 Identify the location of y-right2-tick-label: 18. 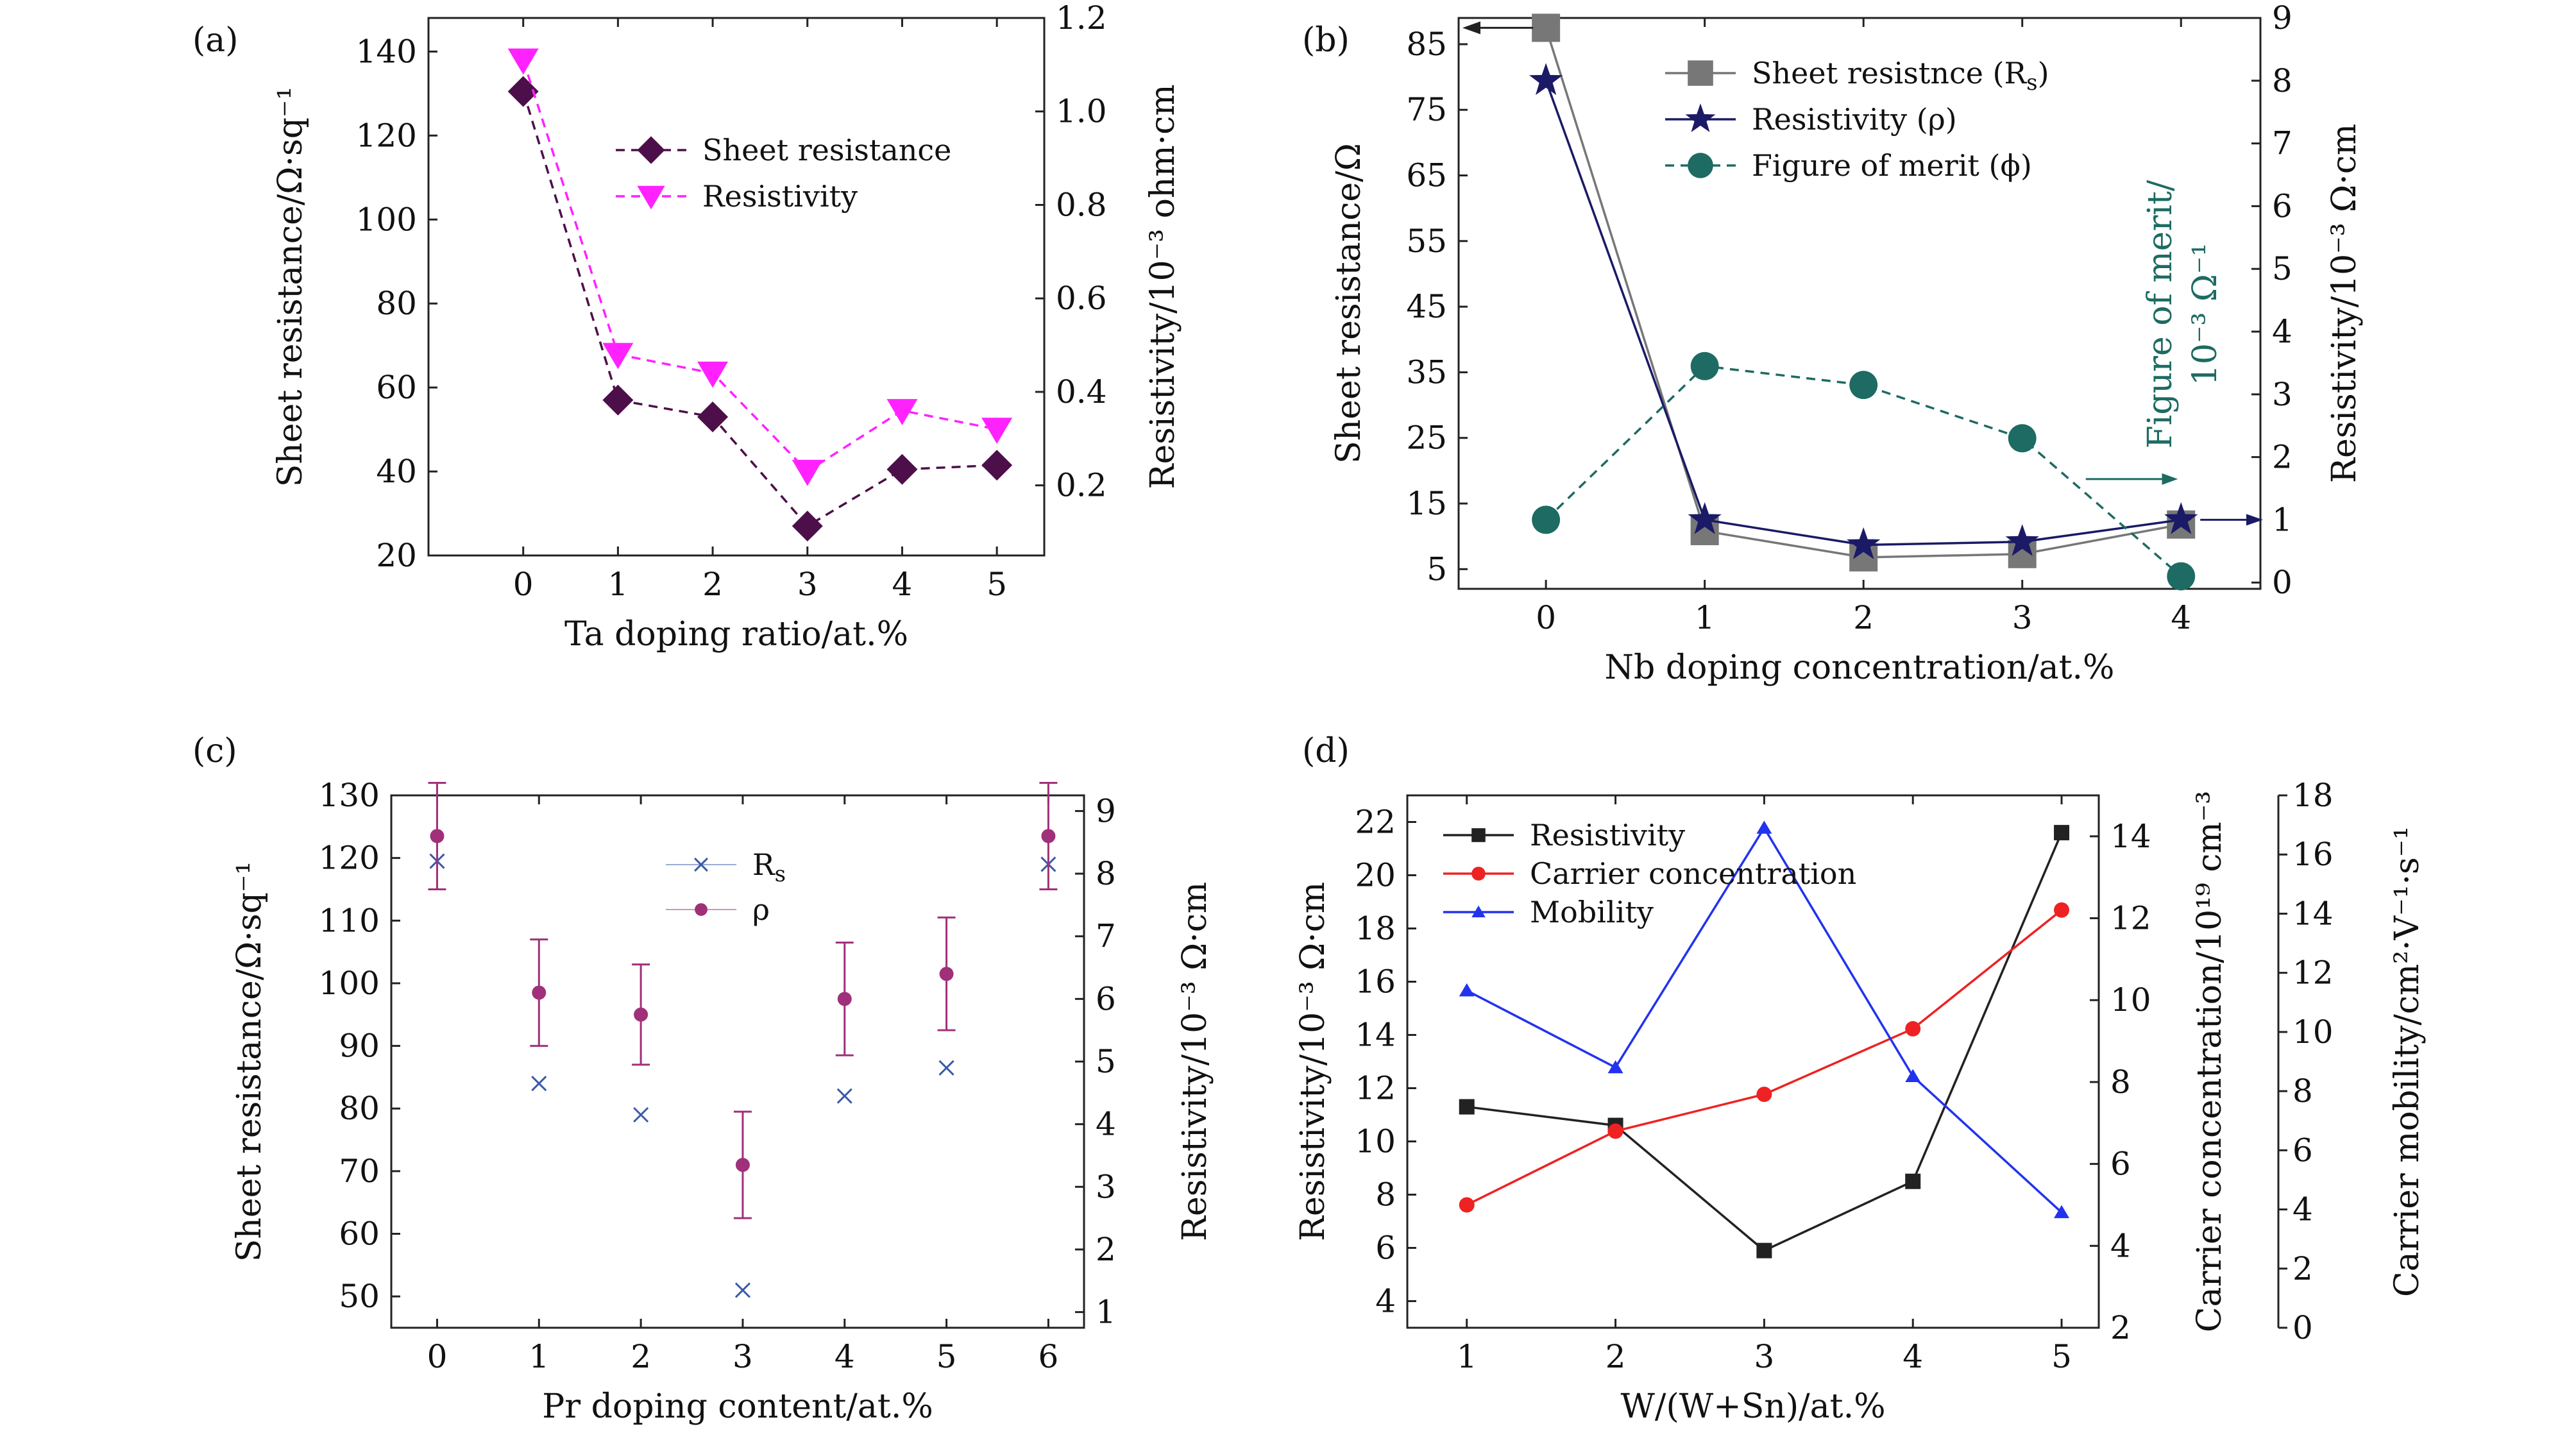
(2313, 795).